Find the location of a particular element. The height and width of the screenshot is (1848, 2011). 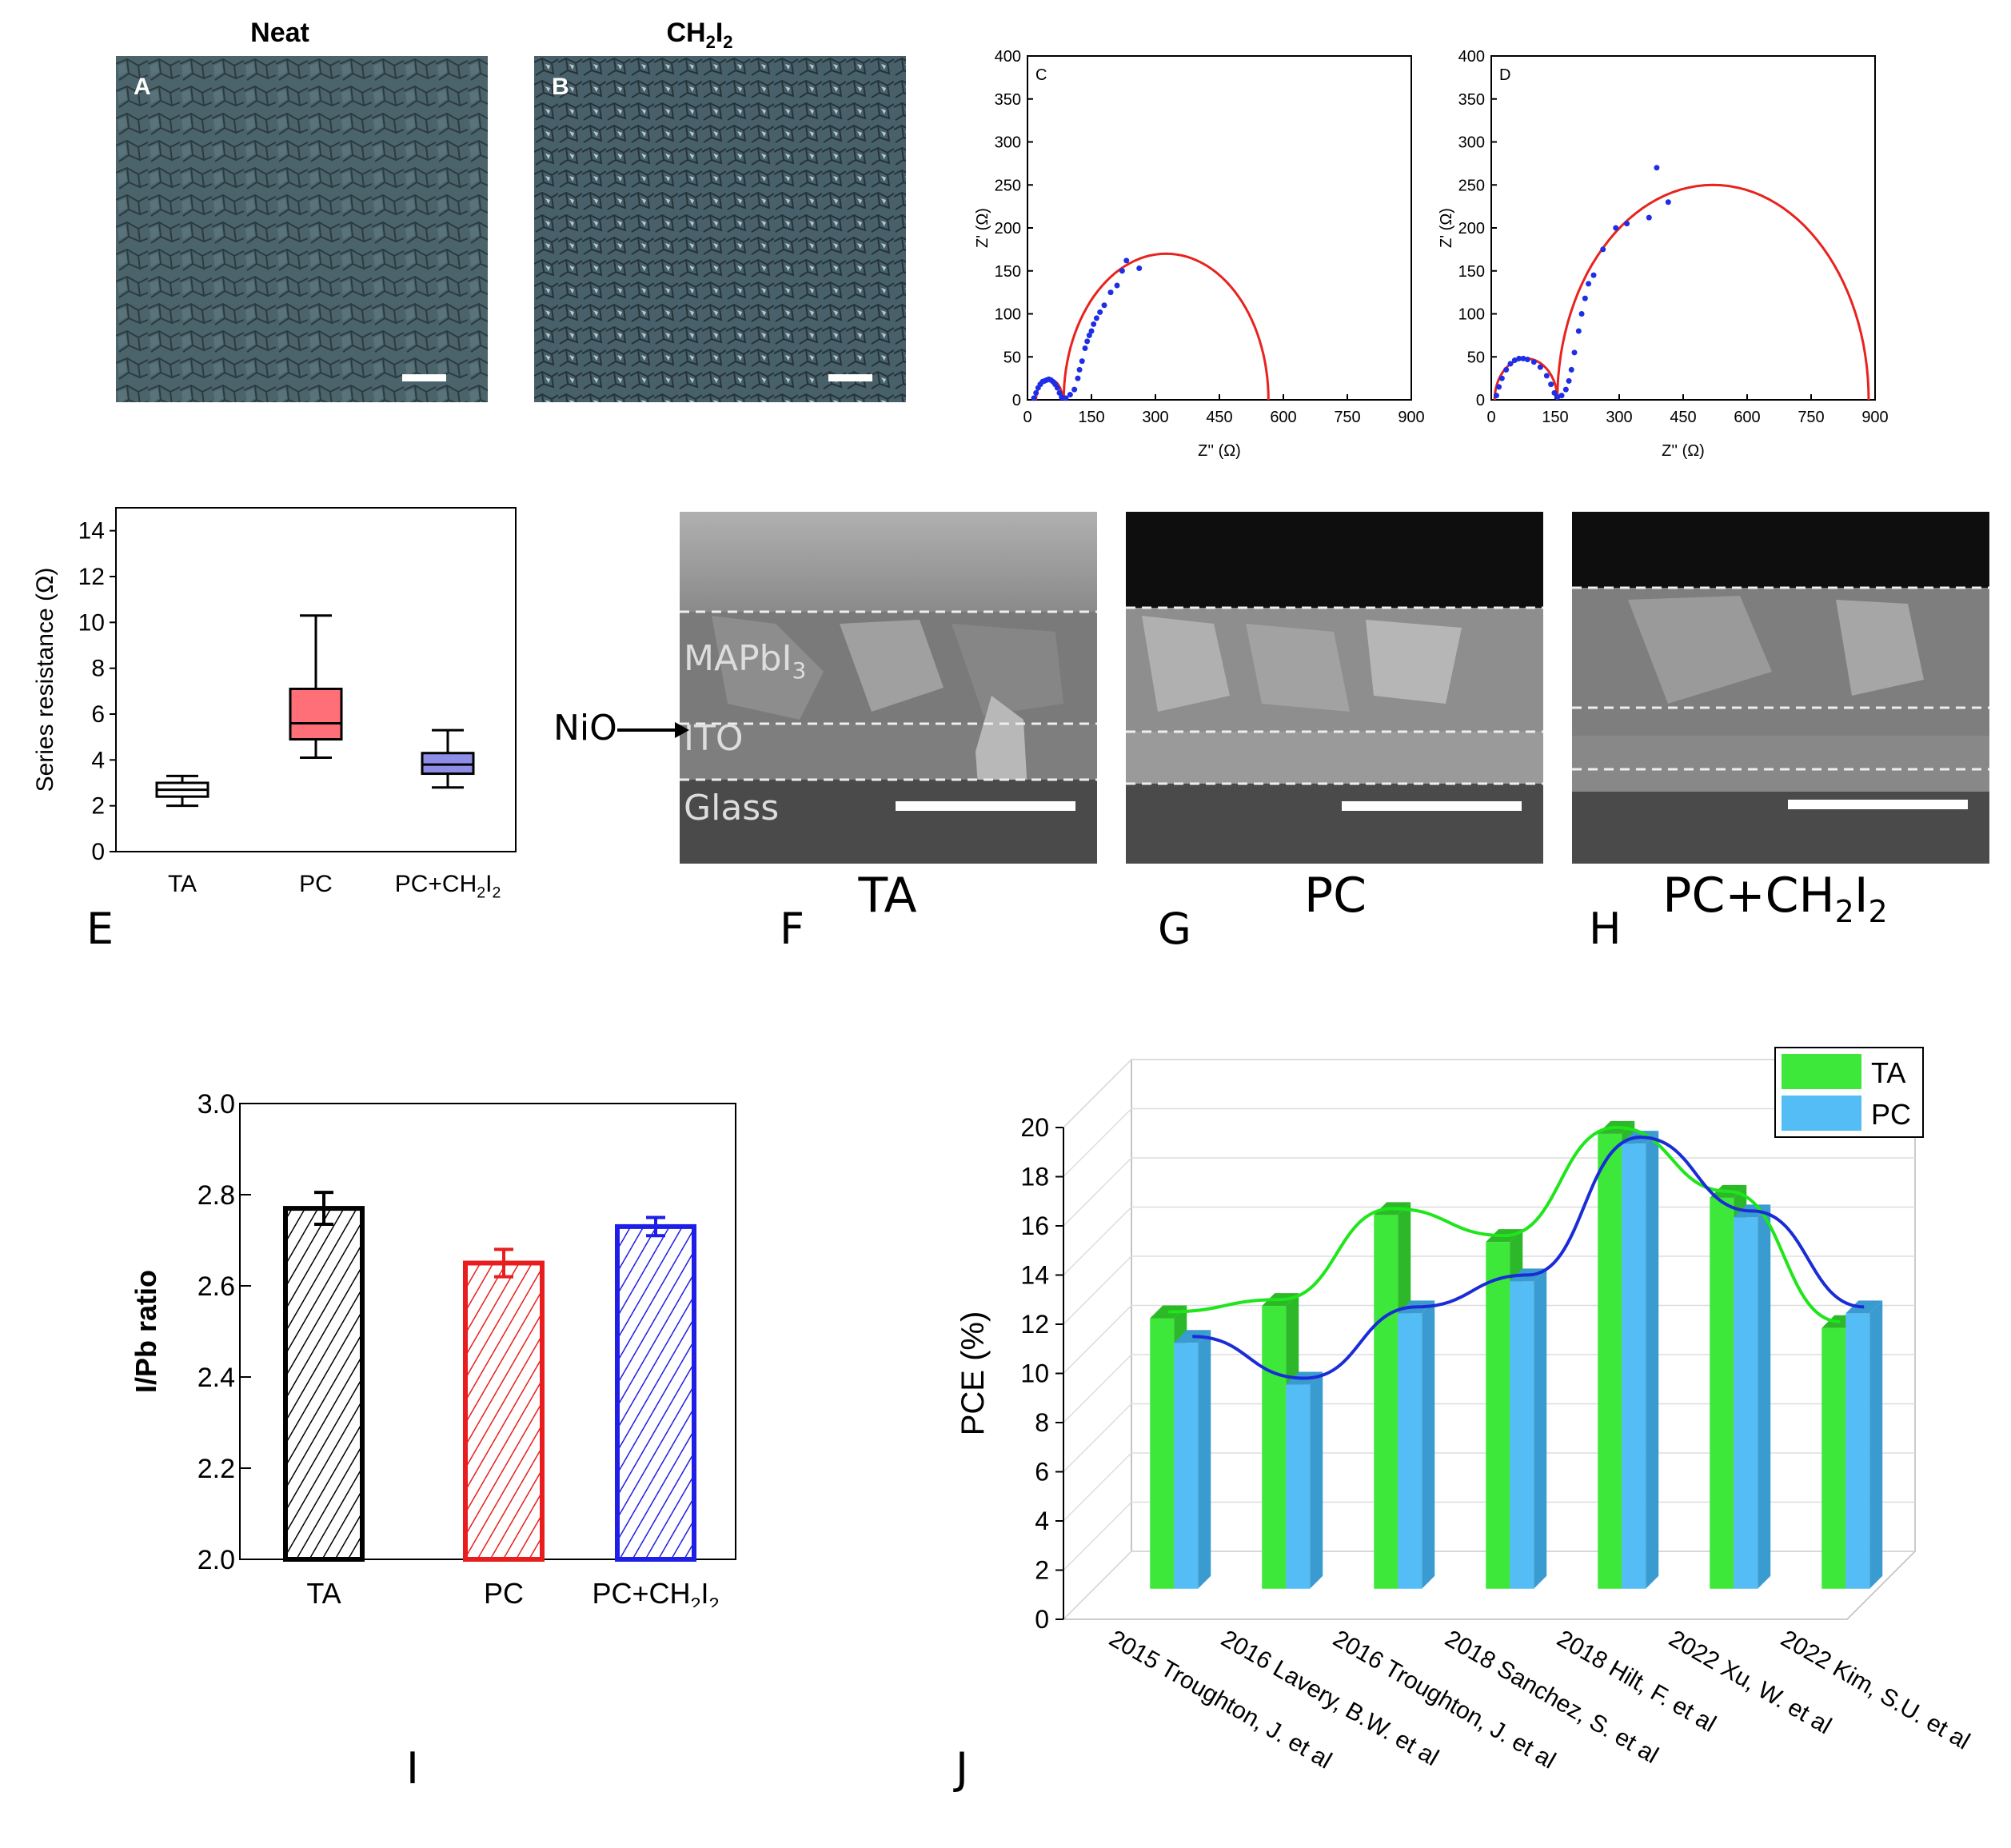

panel-b-title-ch: CH is located at coordinates (686, 33).